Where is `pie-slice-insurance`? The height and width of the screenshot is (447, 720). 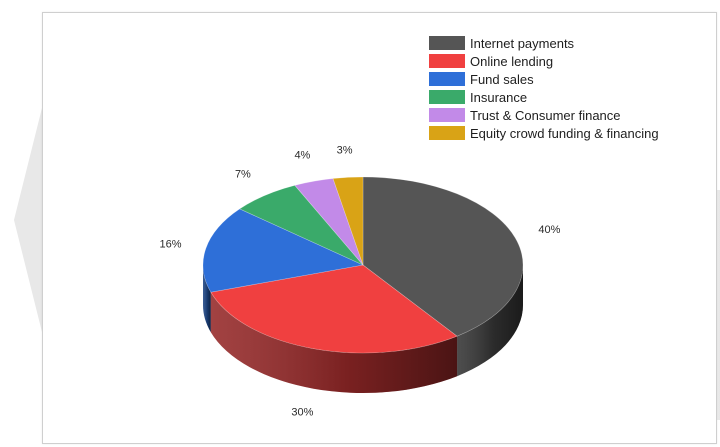 pie-slice-insurance is located at coordinates (301, 225).